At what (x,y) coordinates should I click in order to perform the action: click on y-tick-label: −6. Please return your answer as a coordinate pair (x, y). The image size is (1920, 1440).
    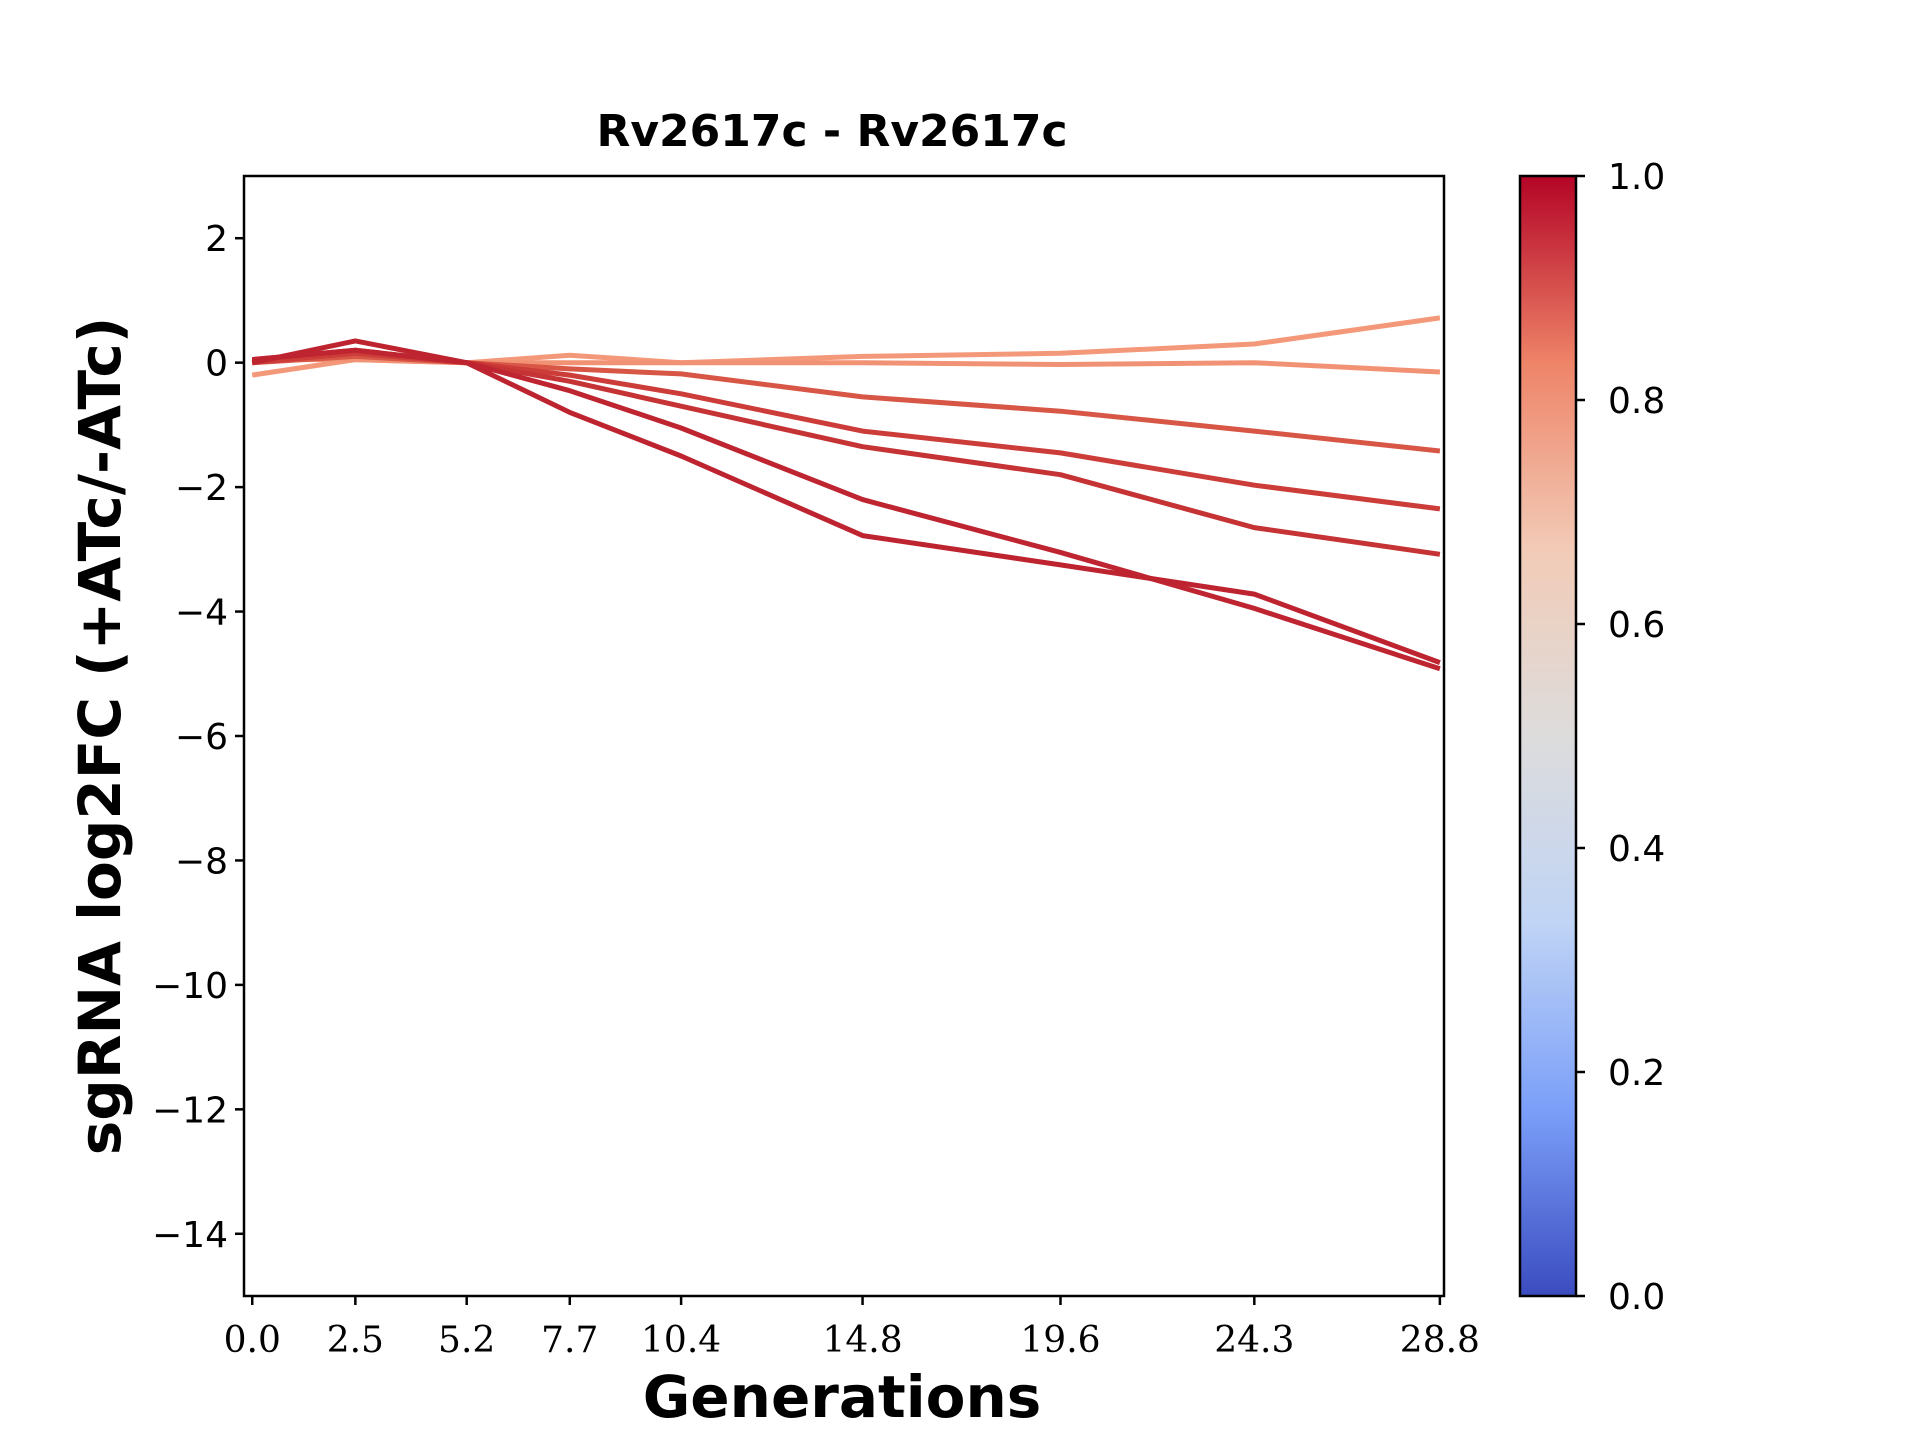
    Looking at the image, I should click on (201, 737).